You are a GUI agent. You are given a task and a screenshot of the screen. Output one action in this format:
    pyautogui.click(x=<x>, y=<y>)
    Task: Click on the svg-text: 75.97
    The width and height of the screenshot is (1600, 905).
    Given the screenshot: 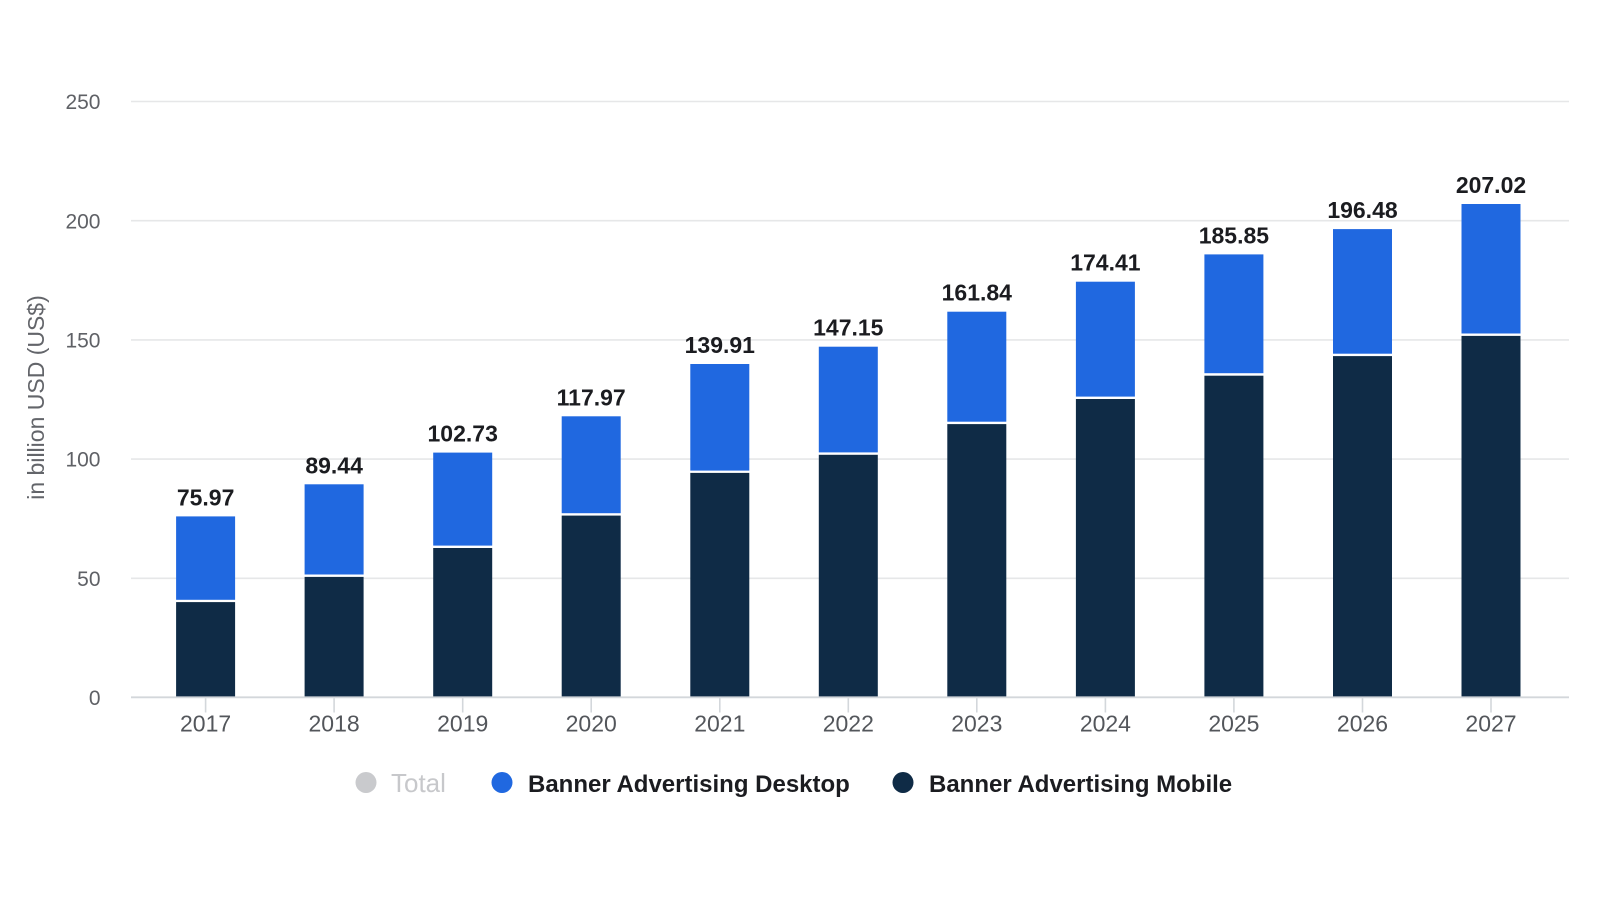 What is the action you would take?
    pyautogui.click(x=206, y=497)
    